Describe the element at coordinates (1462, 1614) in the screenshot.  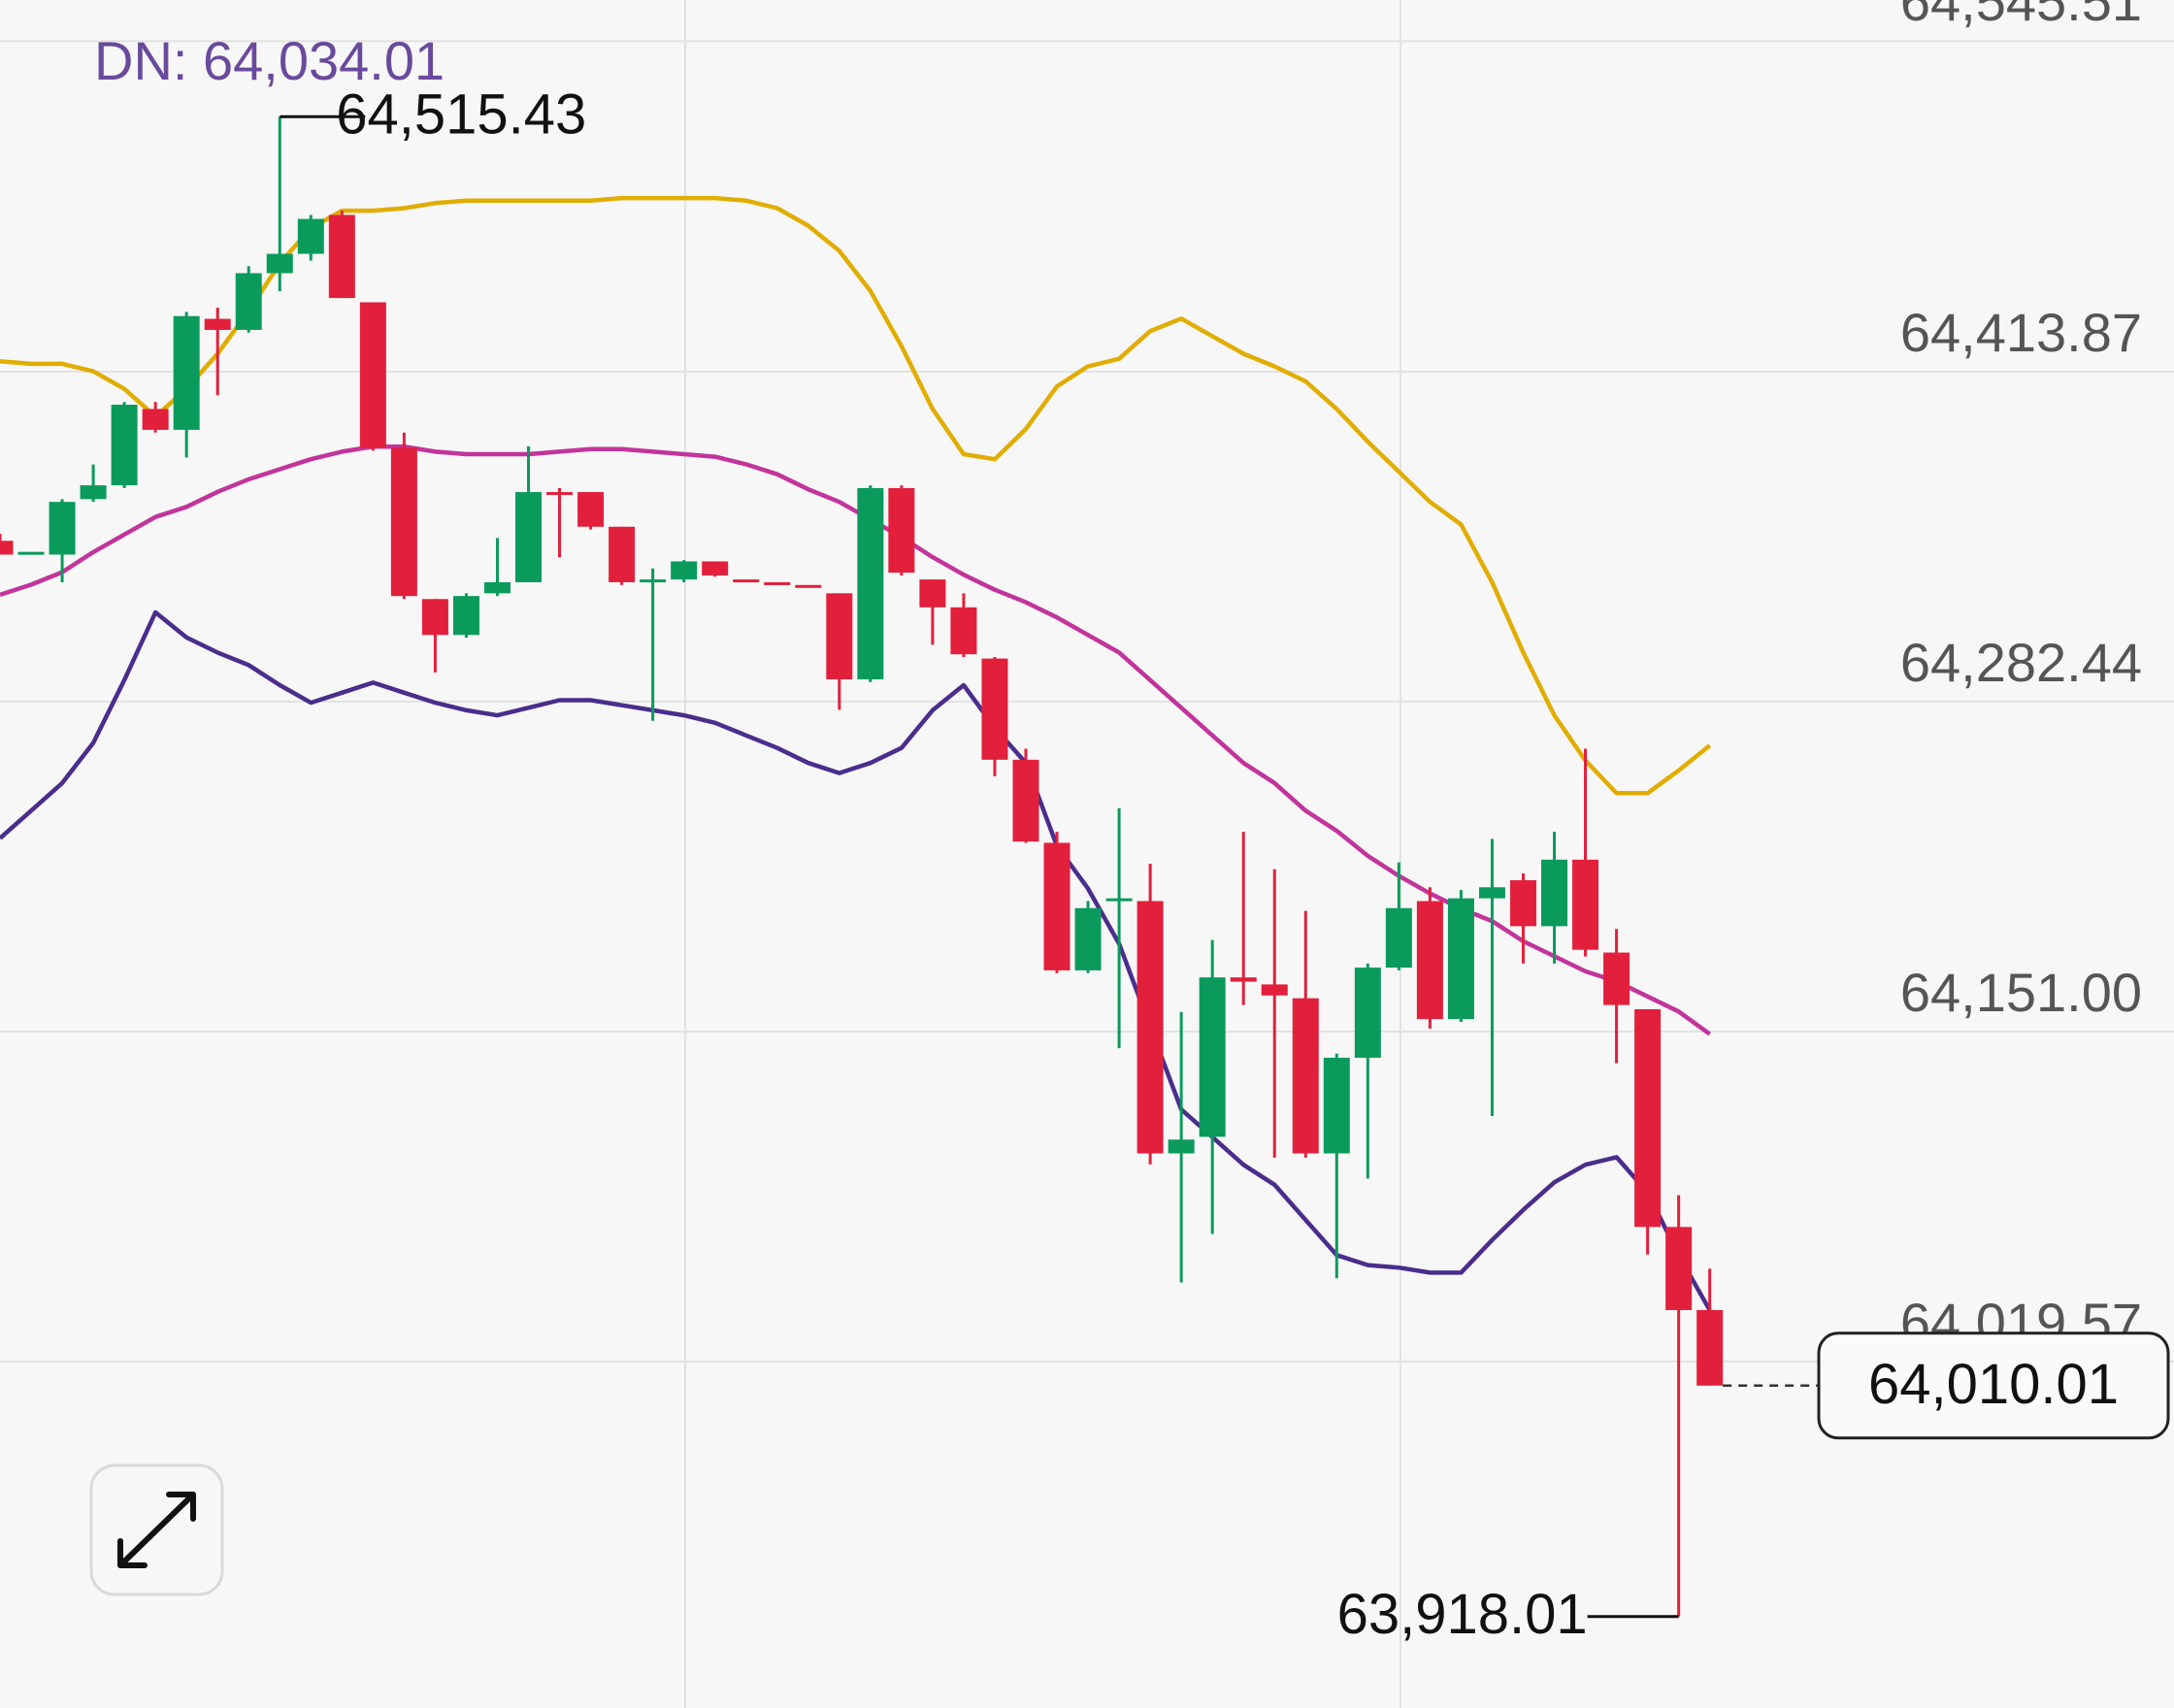
I see `low-label: 63,918.01` at that location.